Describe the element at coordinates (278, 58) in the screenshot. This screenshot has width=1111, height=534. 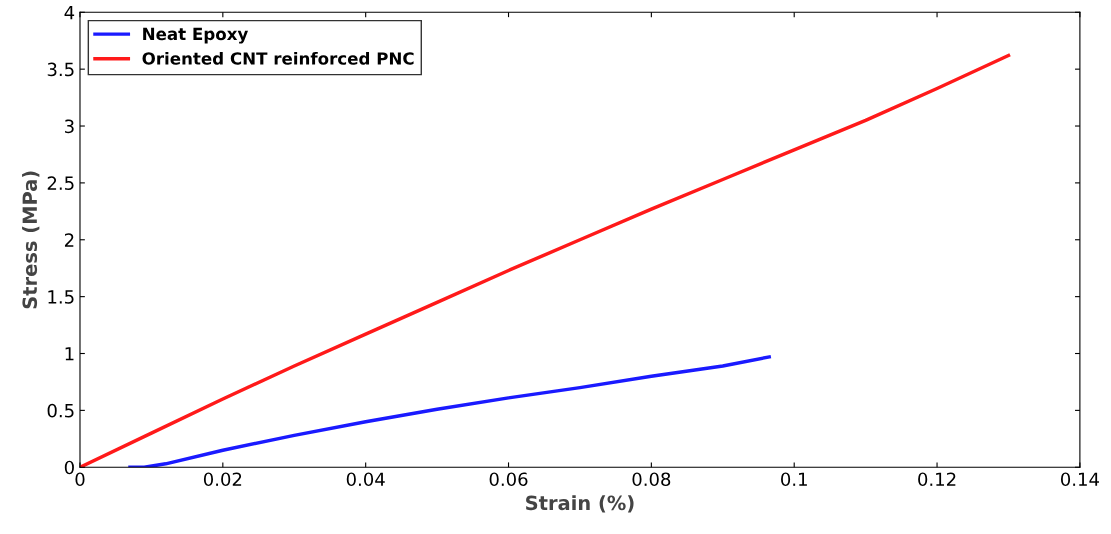
I see `legend-label: Oriented CNT reinforced PNC` at that location.